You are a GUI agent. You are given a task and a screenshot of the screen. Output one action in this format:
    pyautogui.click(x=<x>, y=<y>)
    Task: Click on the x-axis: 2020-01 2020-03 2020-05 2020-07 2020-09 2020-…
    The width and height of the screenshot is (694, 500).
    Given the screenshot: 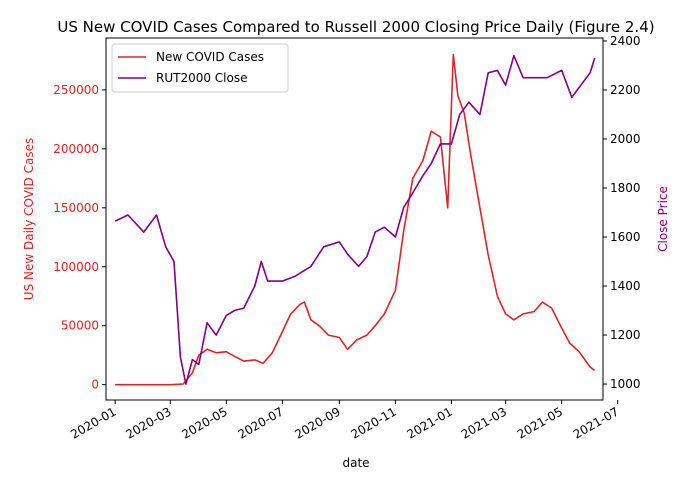 What is the action you would take?
    pyautogui.click(x=344, y=421)
    